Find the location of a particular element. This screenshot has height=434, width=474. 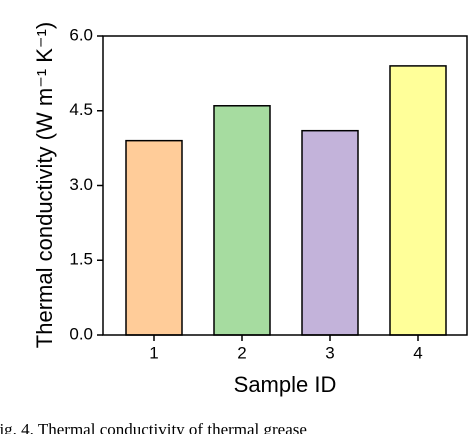

y-tick-label: 1.5 is located at coordinates (81, 259).